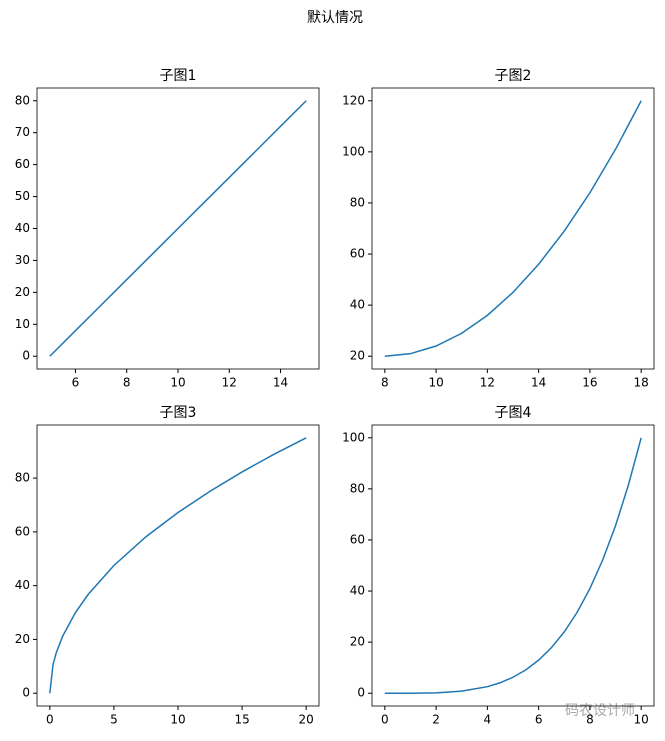  Describe the element at coordinates (641, 383) in the screenshot. I see `x-tick-label: 18` at that location.